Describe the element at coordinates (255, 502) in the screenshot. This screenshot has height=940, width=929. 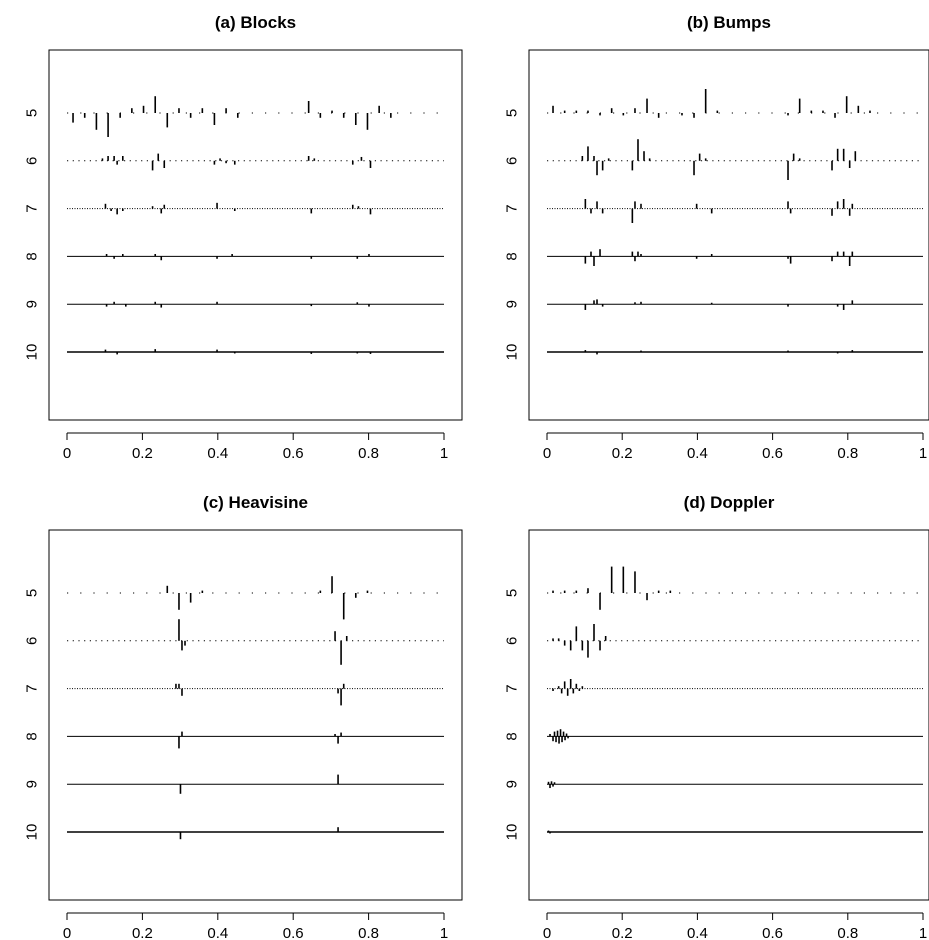
I see `panel-title: (c) Heavisine` at that location.